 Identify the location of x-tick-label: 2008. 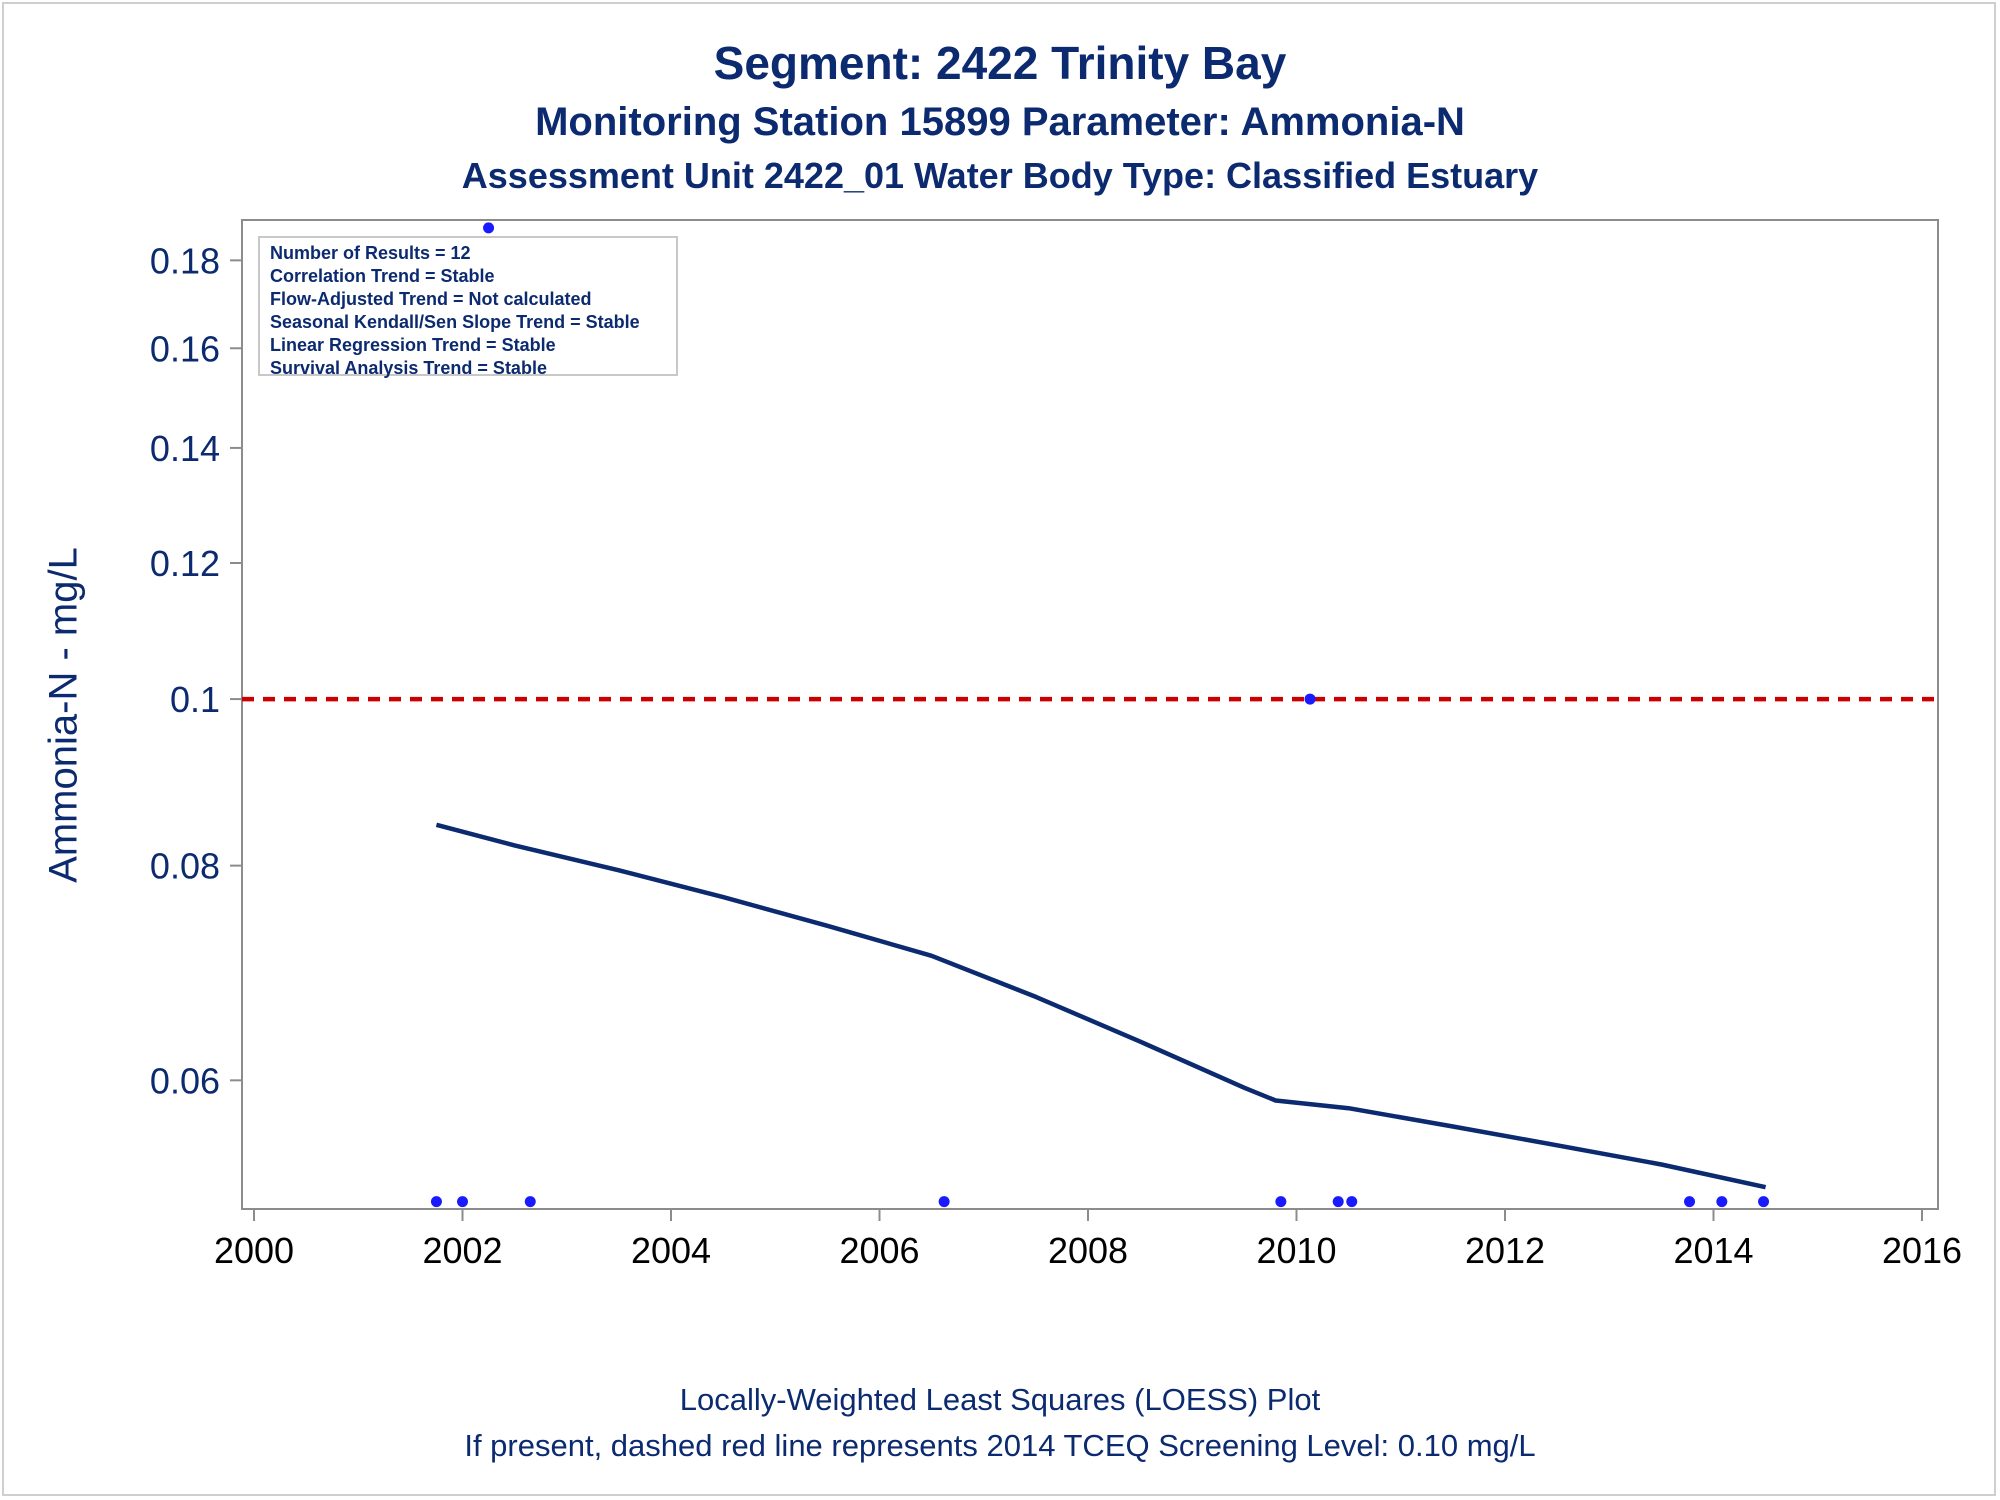
(1088, 1250).